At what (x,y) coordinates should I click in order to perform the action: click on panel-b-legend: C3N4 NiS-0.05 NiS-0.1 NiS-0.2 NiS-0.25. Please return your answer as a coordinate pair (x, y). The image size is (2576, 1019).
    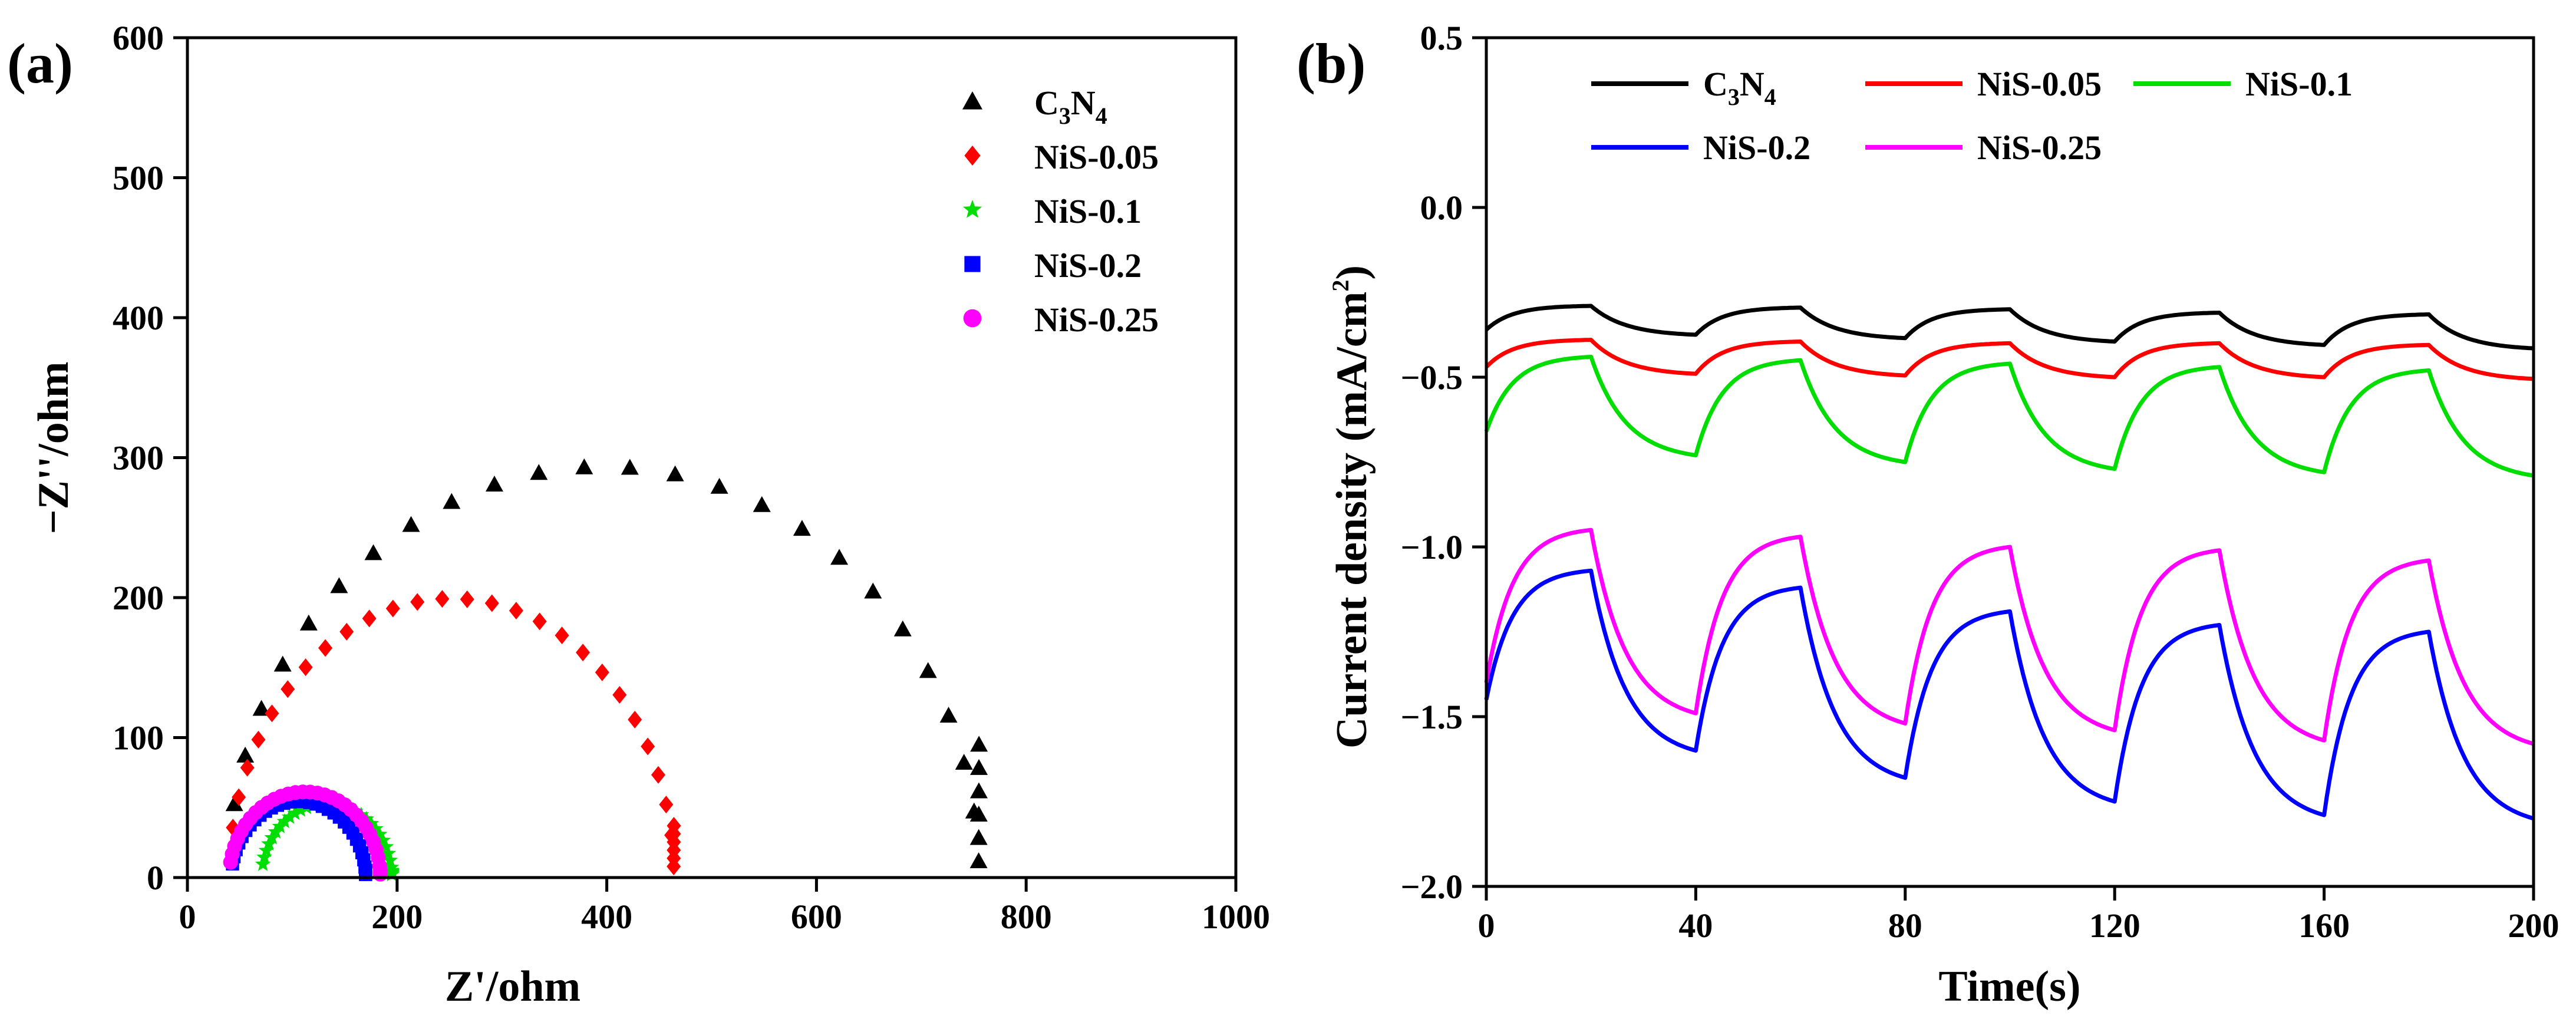
    Looking at the image, I should click on (1972, 116).